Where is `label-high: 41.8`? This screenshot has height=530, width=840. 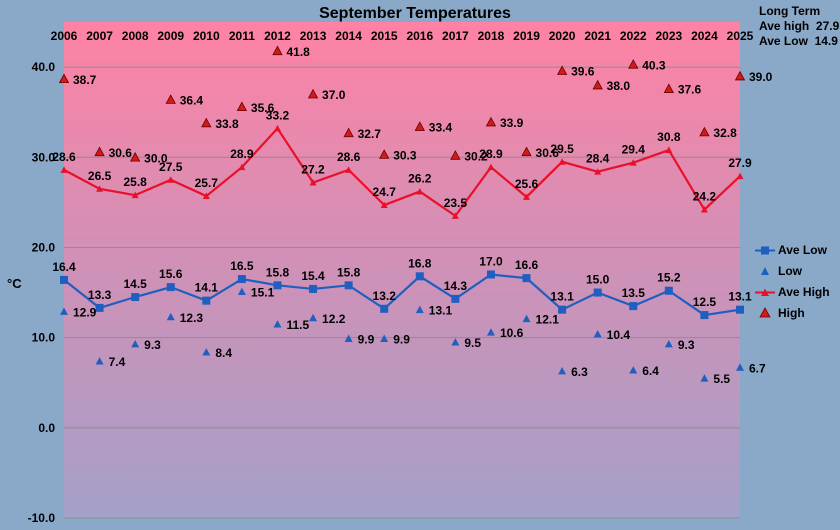
label-high: 41.8 is located at coordinates (298, 52).